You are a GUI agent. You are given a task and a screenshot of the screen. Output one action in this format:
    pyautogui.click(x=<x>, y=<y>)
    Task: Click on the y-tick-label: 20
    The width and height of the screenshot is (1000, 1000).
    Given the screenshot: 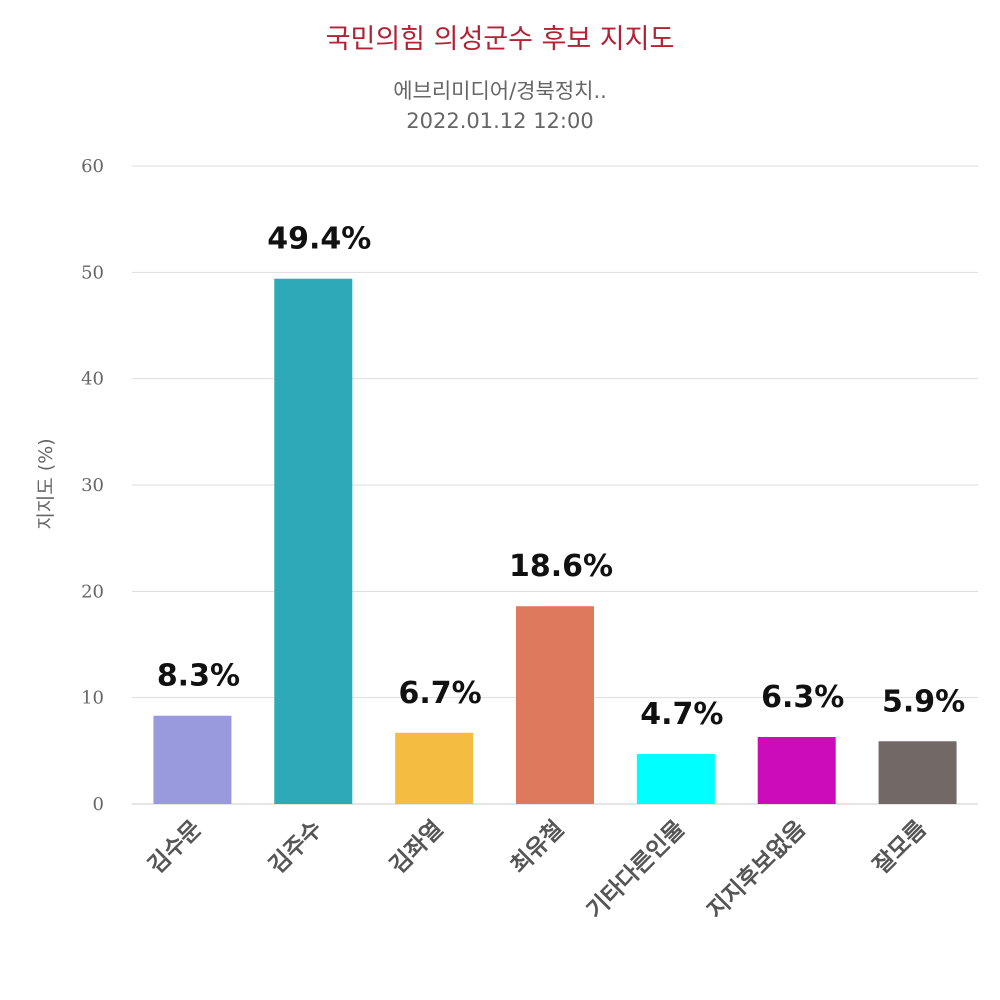 What is the action you would take?
    pyautogui.click(x=92, y=591)
    